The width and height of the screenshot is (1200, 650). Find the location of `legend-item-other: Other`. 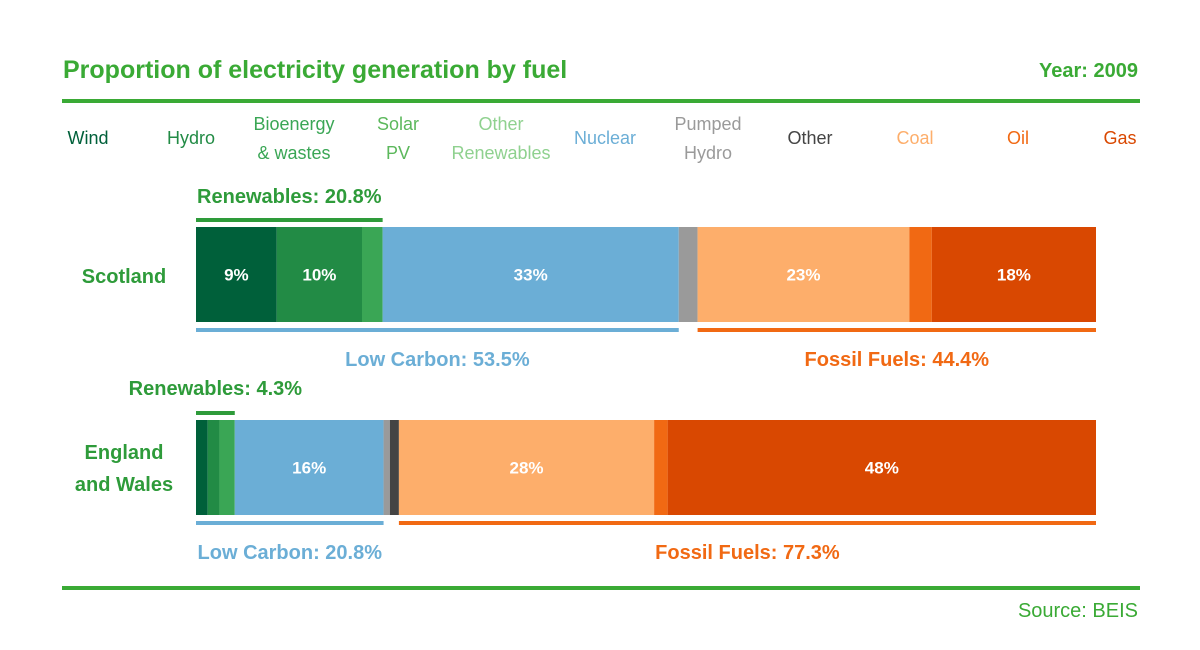

legend-item-other: Other is located at coordinates (810, 138).